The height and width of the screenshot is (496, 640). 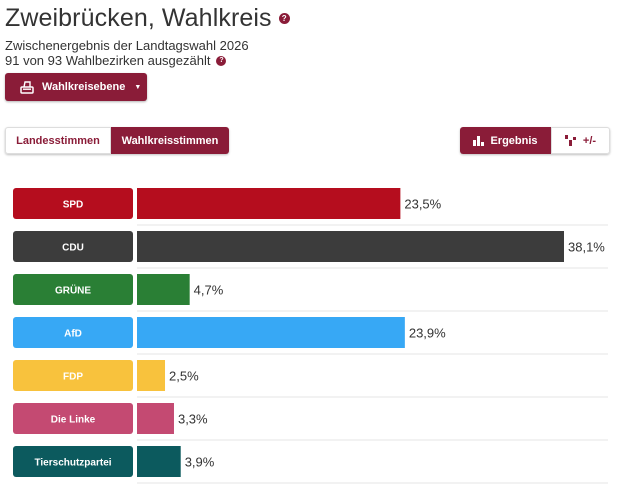 I want to click on party-label: FDP, so click(x=73, y=377).